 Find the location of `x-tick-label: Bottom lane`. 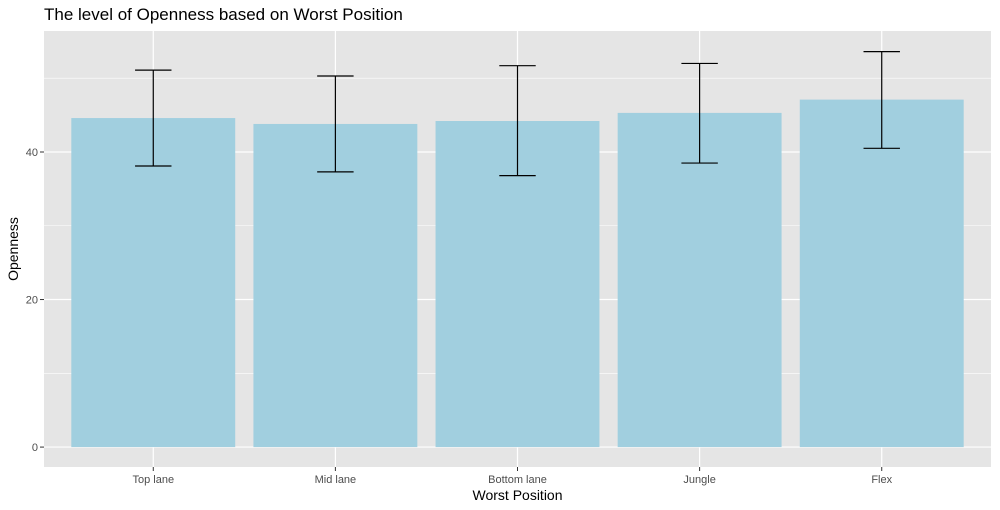

x-tick-label: Bottom lane is located at coordinates (517, 480).